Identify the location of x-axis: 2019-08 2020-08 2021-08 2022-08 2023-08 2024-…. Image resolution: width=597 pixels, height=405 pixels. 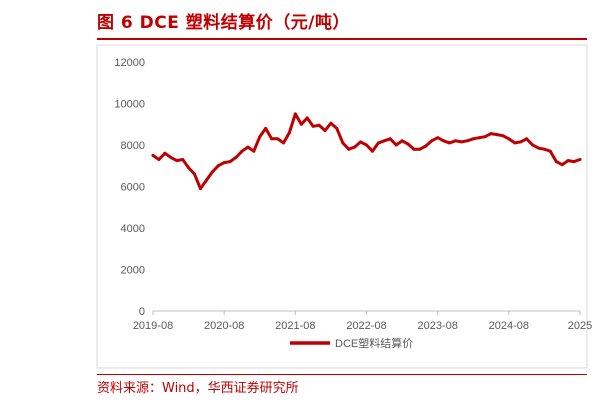
(362, 321).